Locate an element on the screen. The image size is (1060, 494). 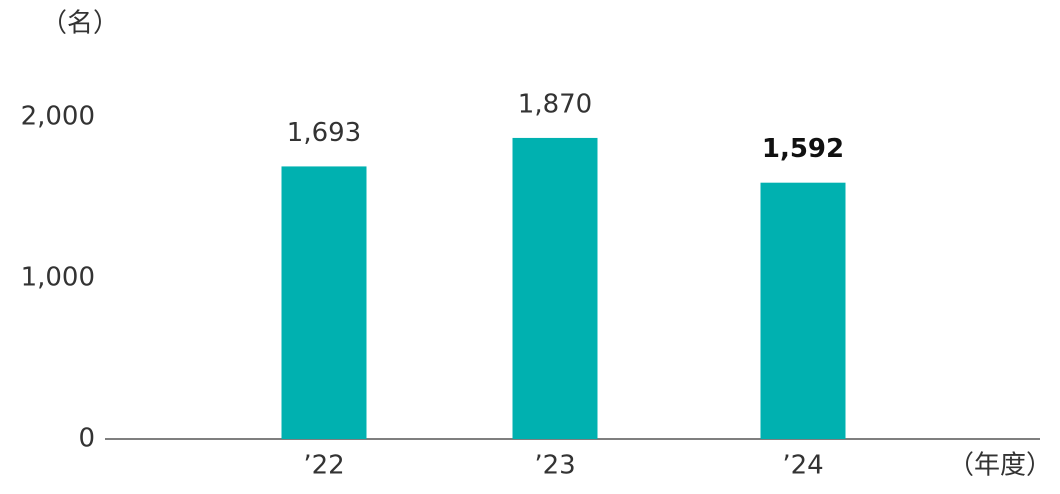
y-tick-label: 1,000 is located at coordinates (58, 278).